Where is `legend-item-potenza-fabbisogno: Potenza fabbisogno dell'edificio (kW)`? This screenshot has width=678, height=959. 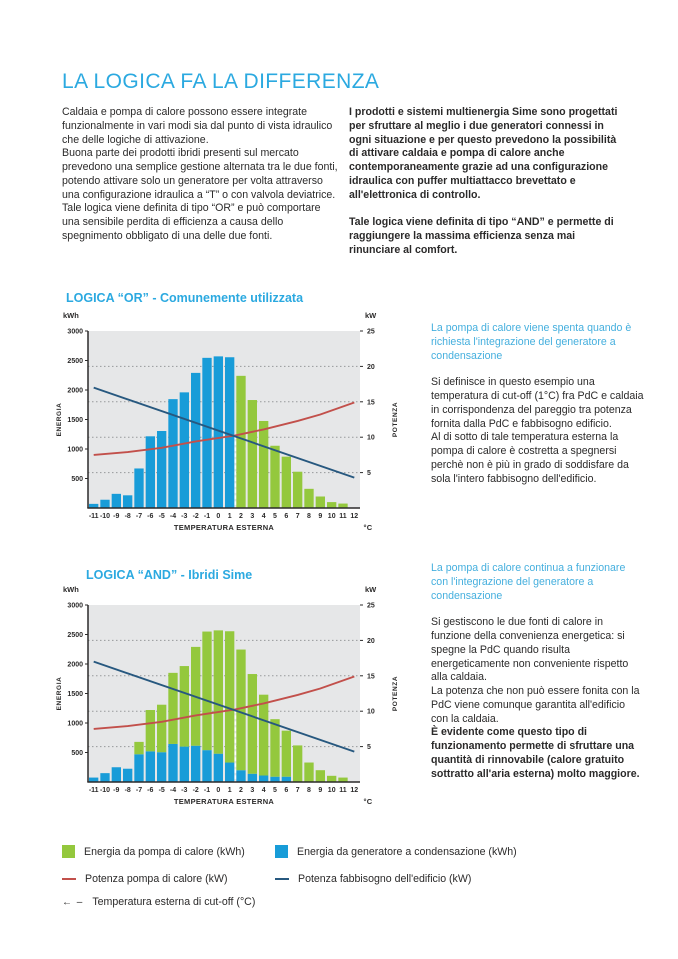
legend-item-potenza-fabbisogno: Potenza fabbisogno dell'edificio (kW) is located at coordinates (373, 879).